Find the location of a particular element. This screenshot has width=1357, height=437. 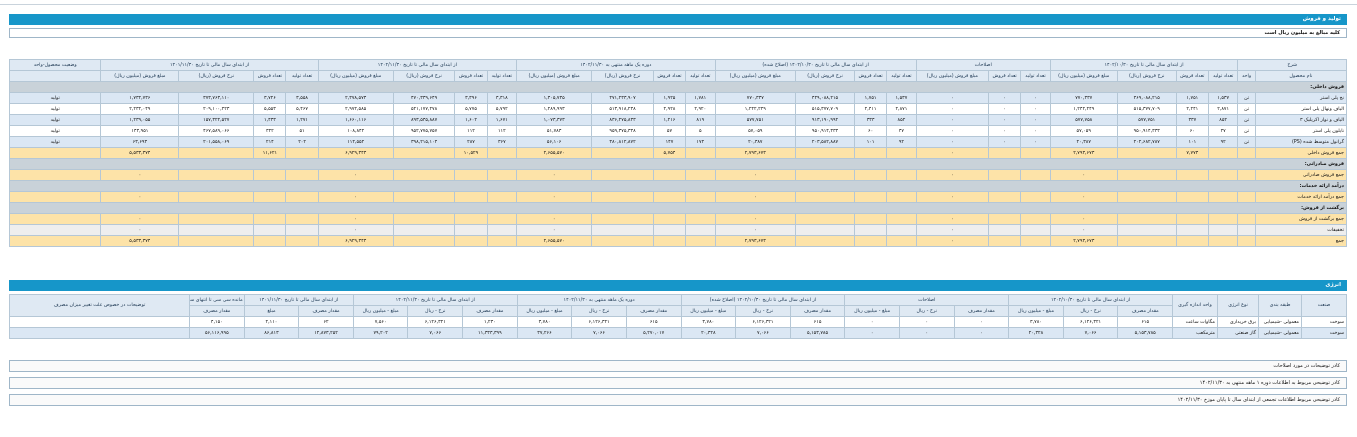

table-cell: ۶,۱۲۶,۳۲۱ is located at coordinates (599, 322).